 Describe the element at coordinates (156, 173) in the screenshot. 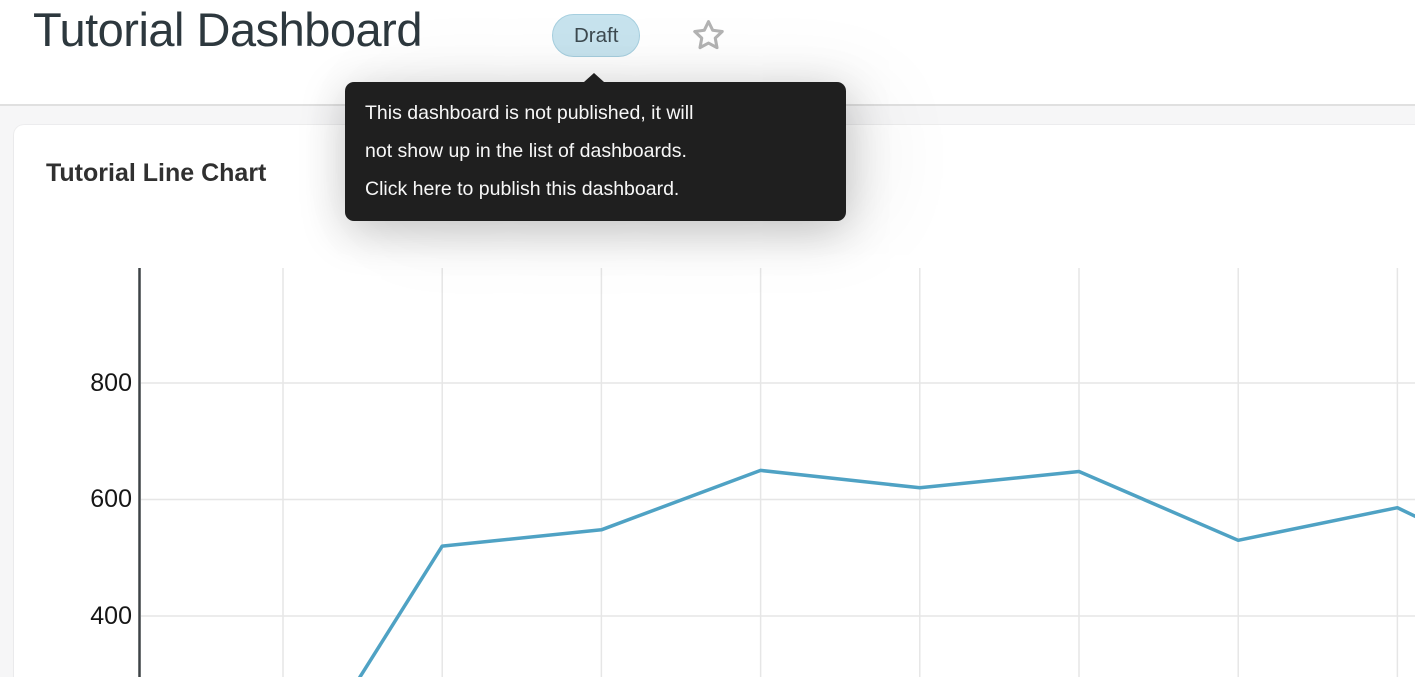

I see `chart-tile-title: Tutorial Line Chart` at that location.